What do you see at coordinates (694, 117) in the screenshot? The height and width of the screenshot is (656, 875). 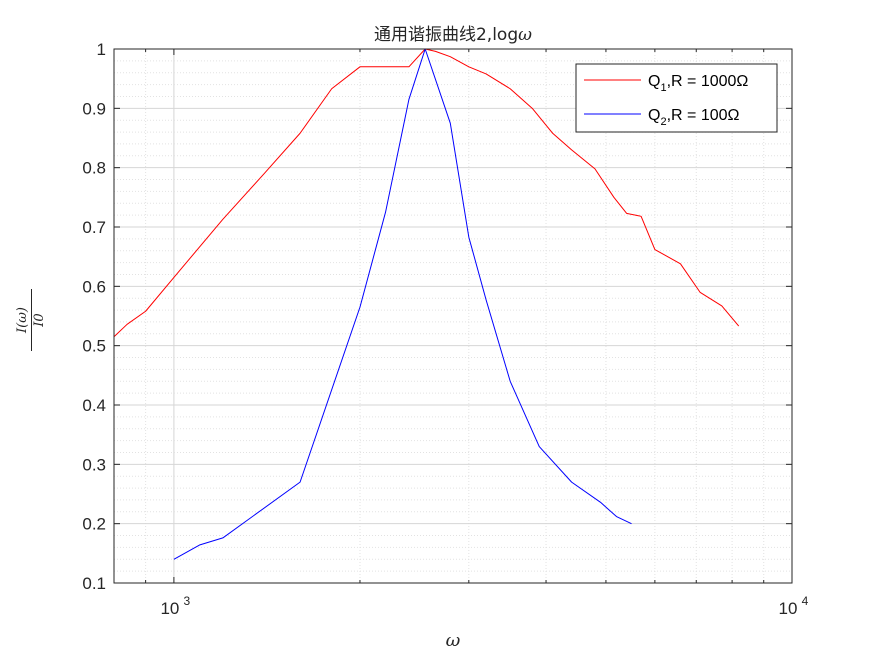 I see `legend-label-2: Q2,R = 100Ω` at bounding box center [694, 117].